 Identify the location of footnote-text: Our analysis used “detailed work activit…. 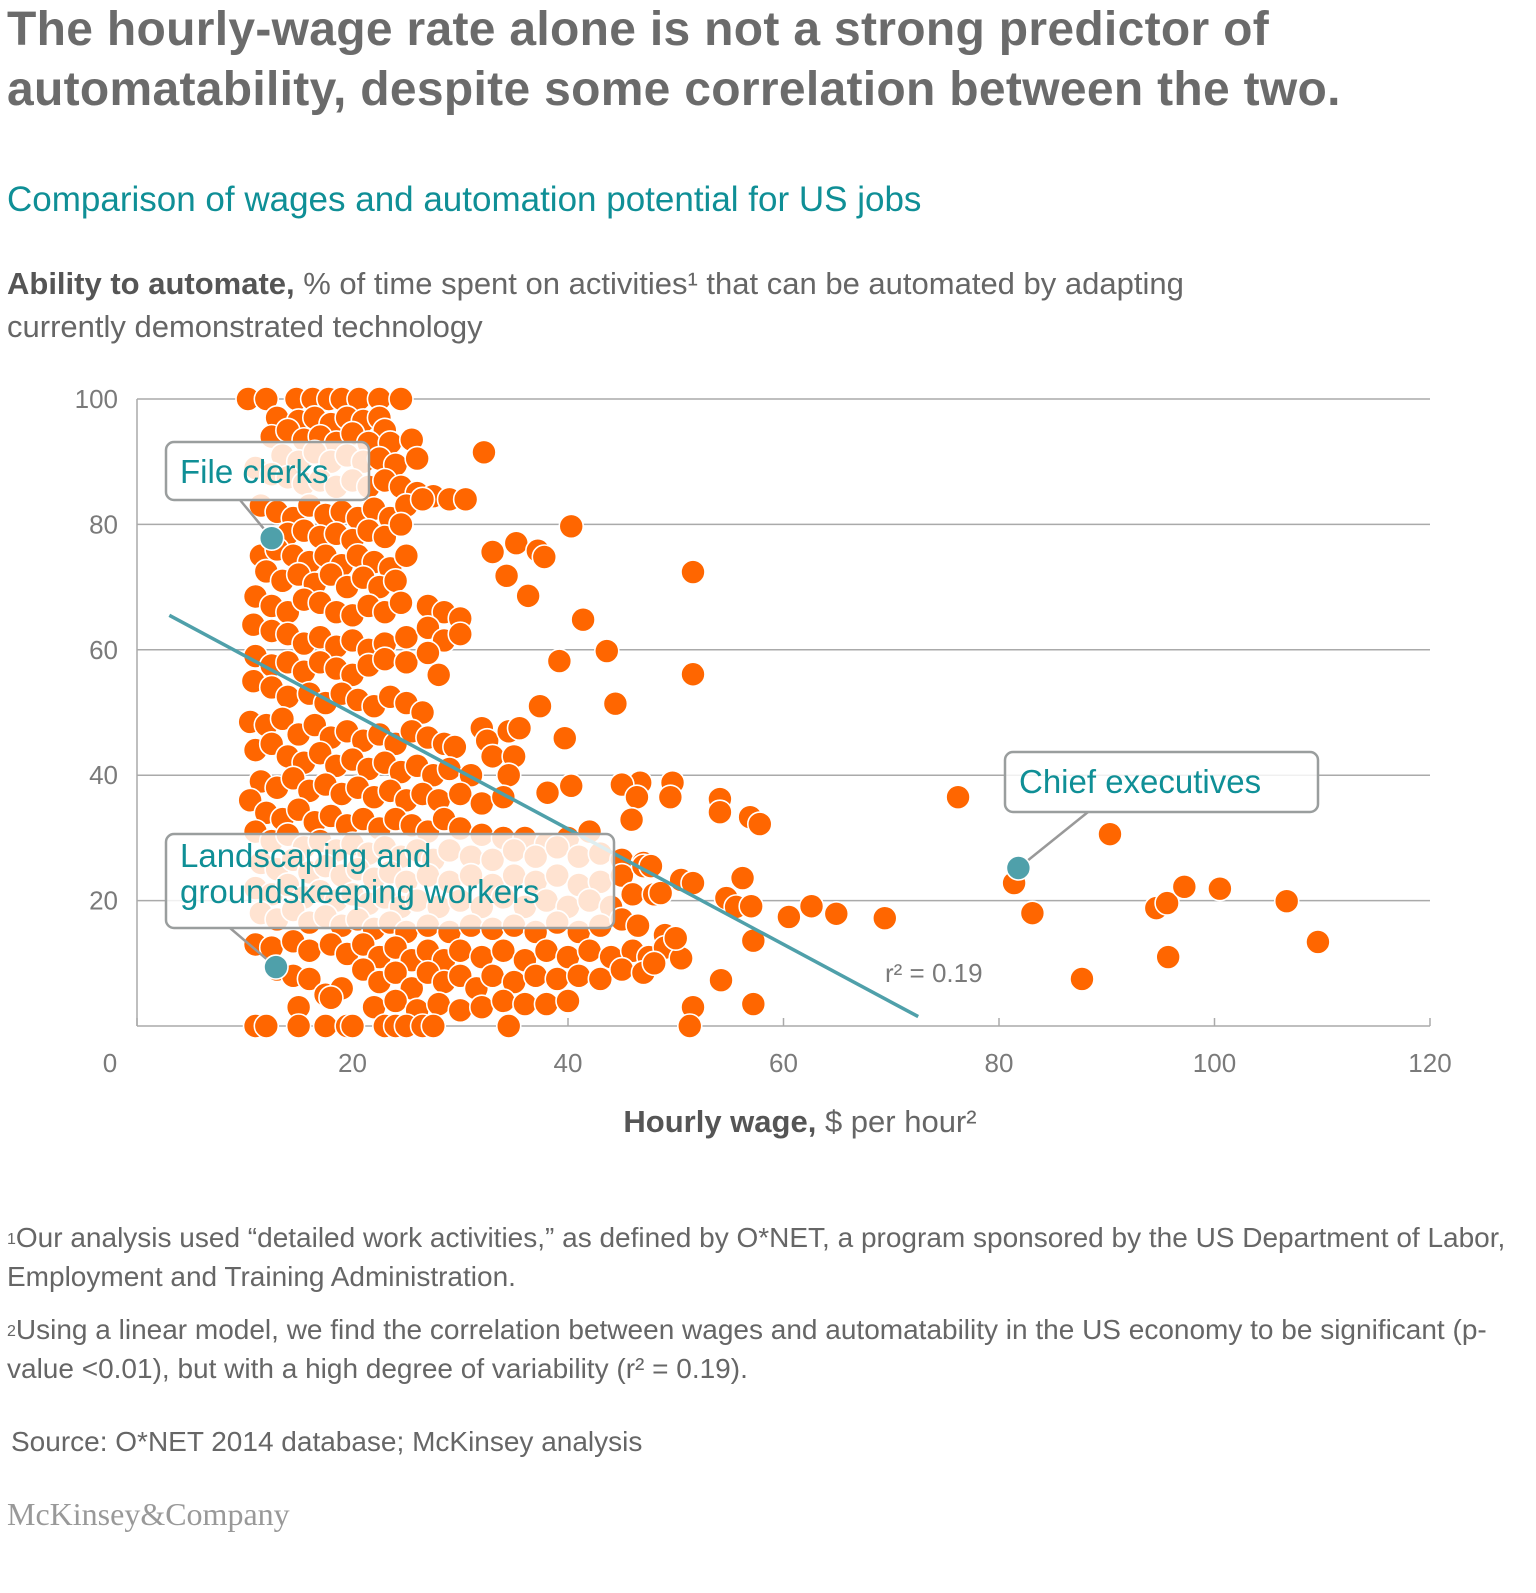
(756, 1257).